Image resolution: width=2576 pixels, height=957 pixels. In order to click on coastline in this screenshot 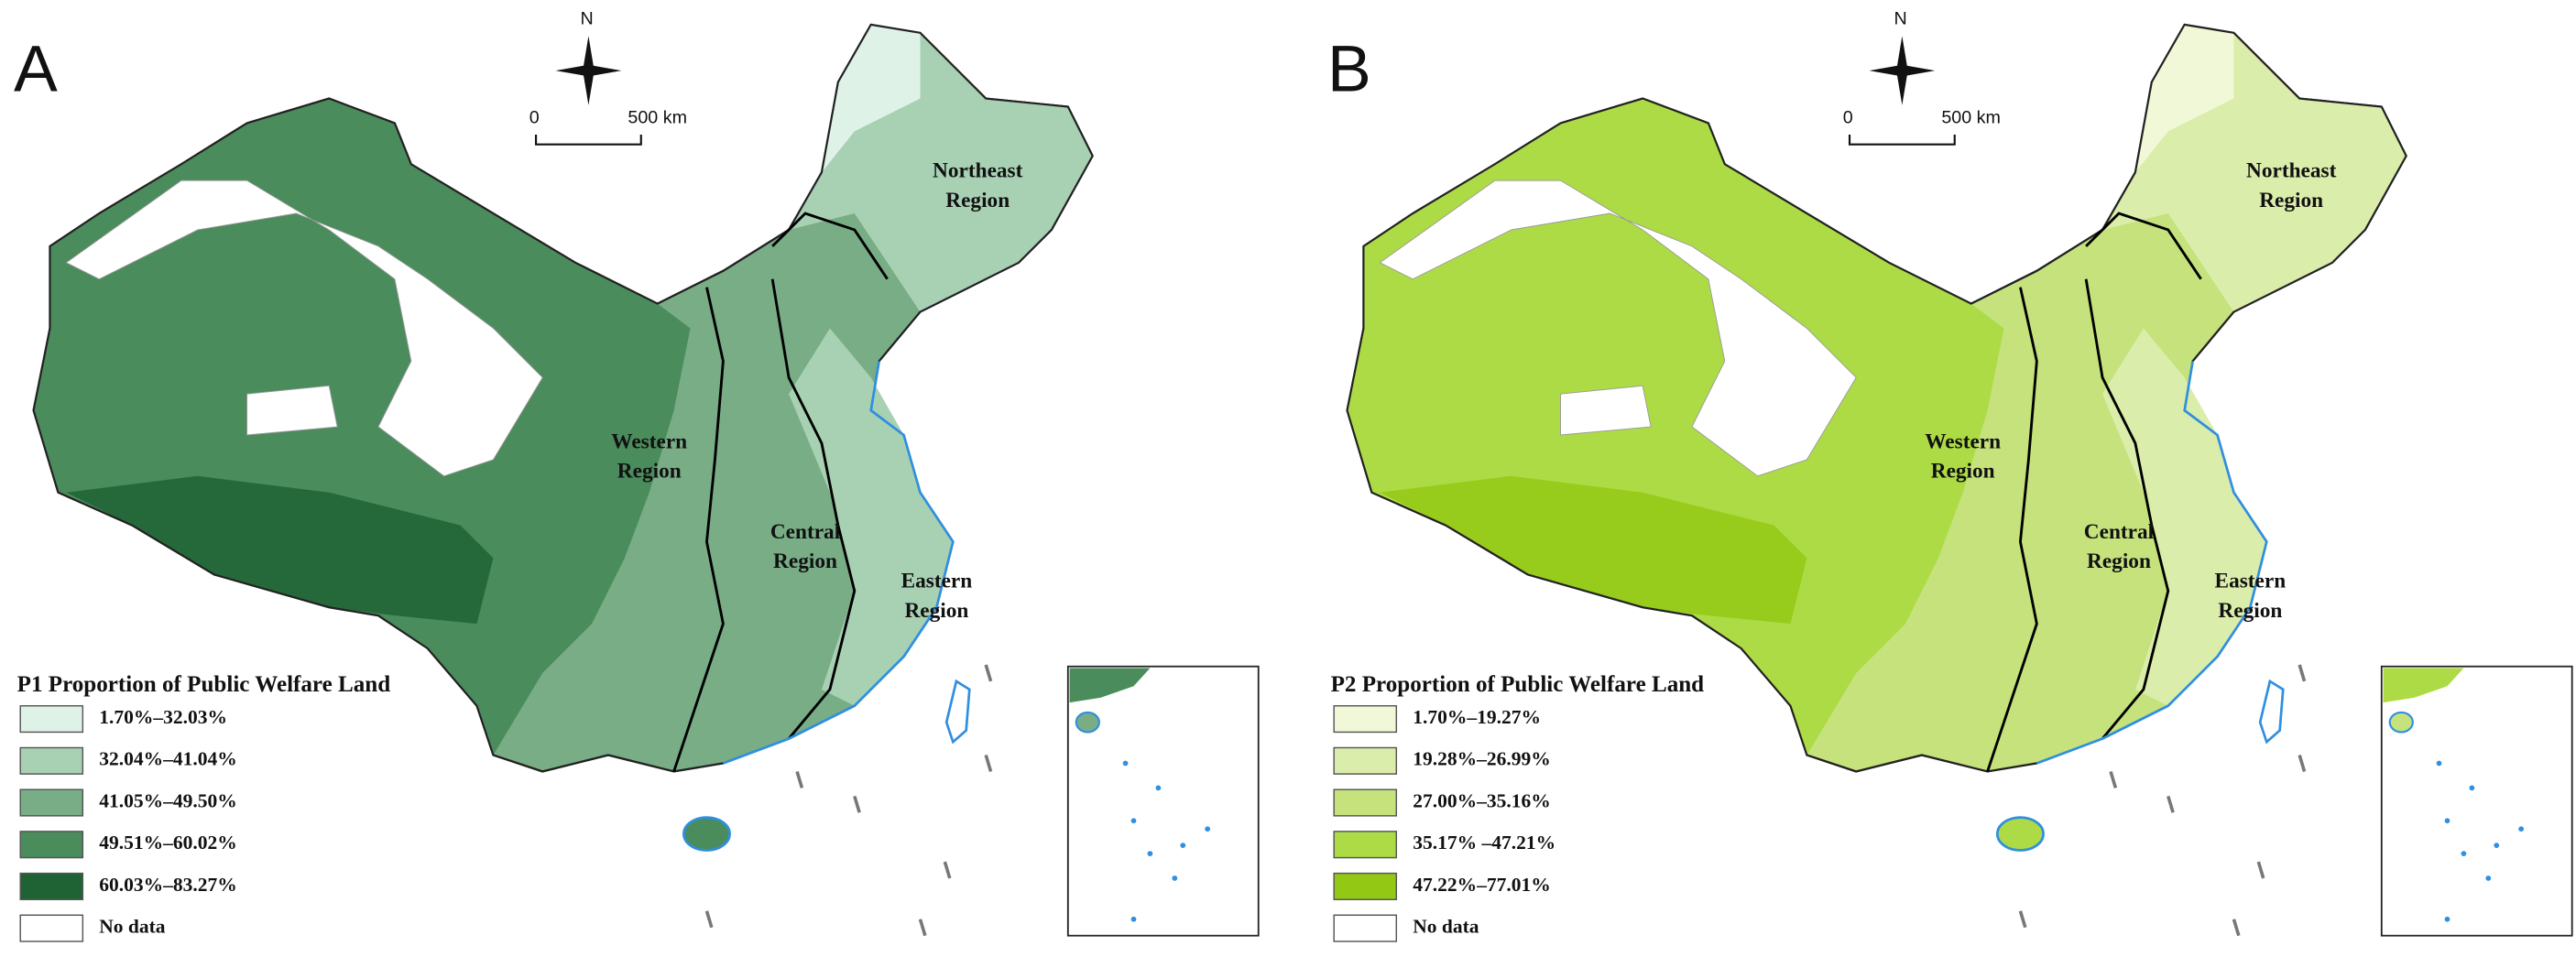, I will do `click(2152, 563)`.